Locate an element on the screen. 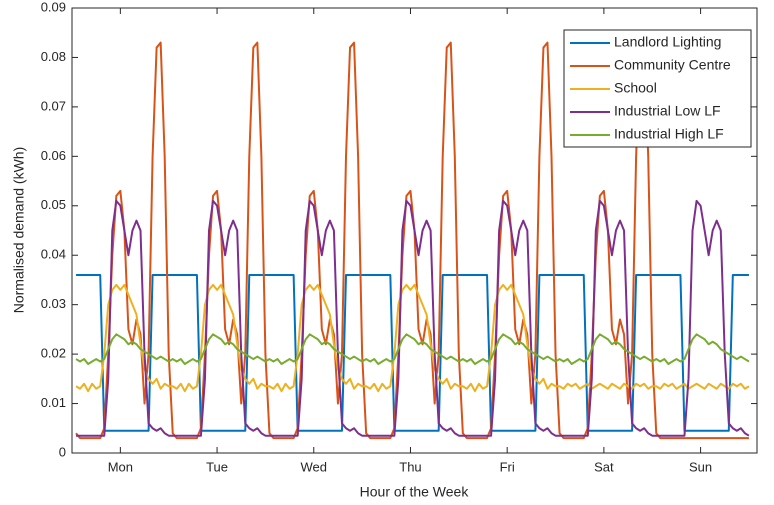  x-tick-label: Wed is located at coordinates (314, 466).